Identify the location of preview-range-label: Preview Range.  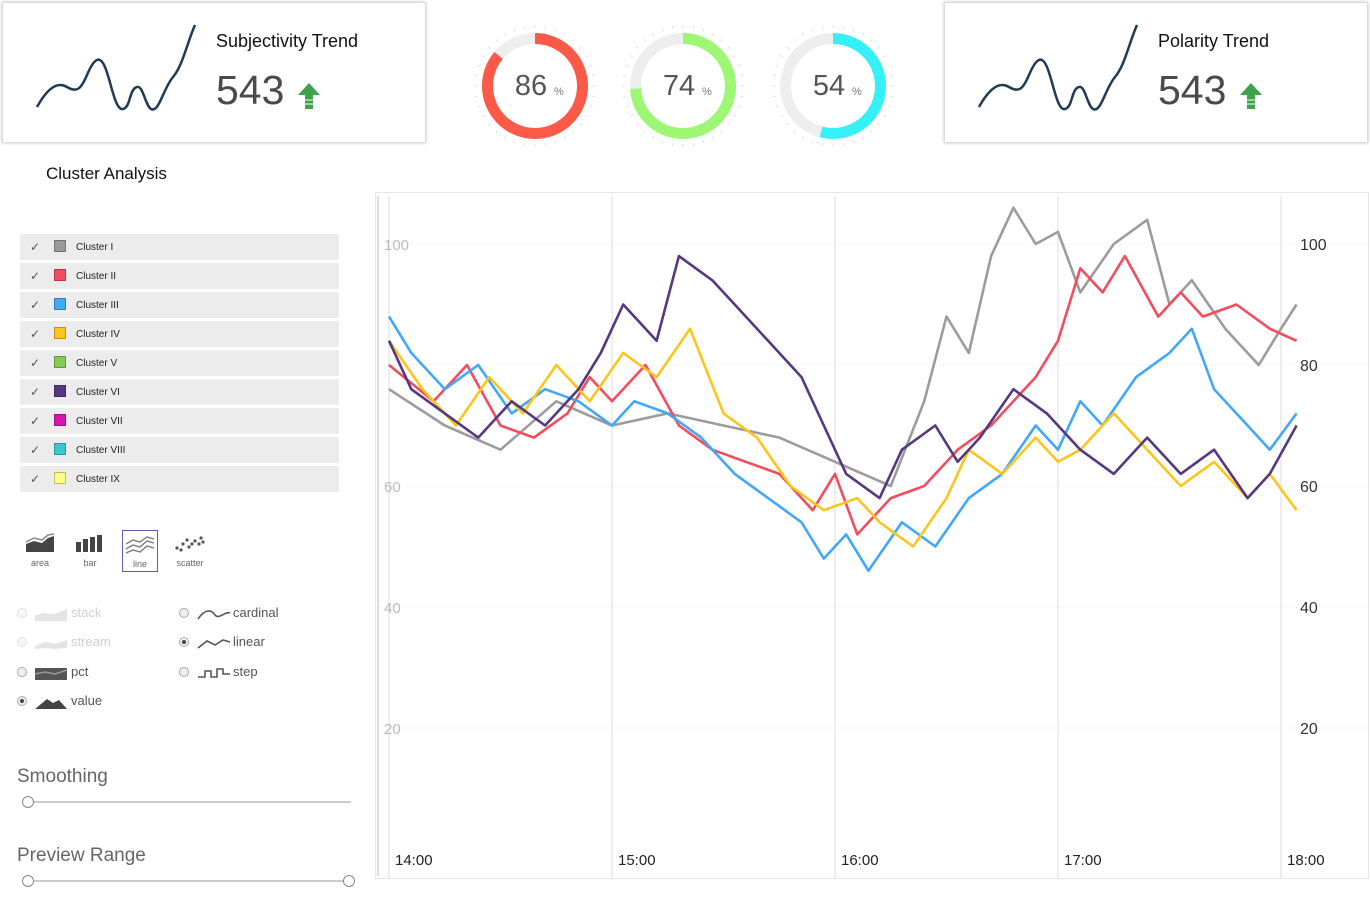
(81, 855).